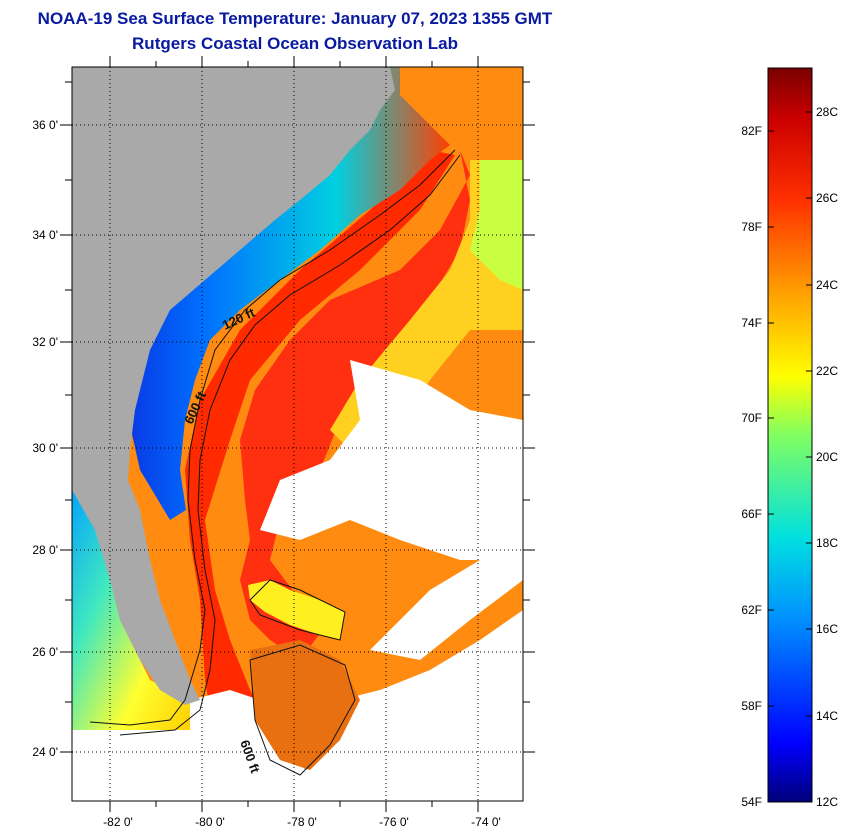 Image resolution: width=849 pixels, height=832 pixels. What do you see at coordinates (446, 600) in the screenshot?
I see `cloud-mask-southeast` at bounding box center [446, 600].